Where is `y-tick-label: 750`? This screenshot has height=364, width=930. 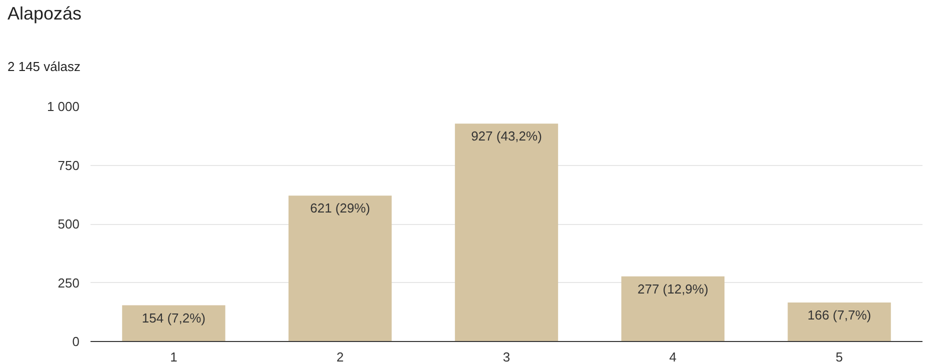
y-tick-label: 750 is located at coordinates (69, 165).